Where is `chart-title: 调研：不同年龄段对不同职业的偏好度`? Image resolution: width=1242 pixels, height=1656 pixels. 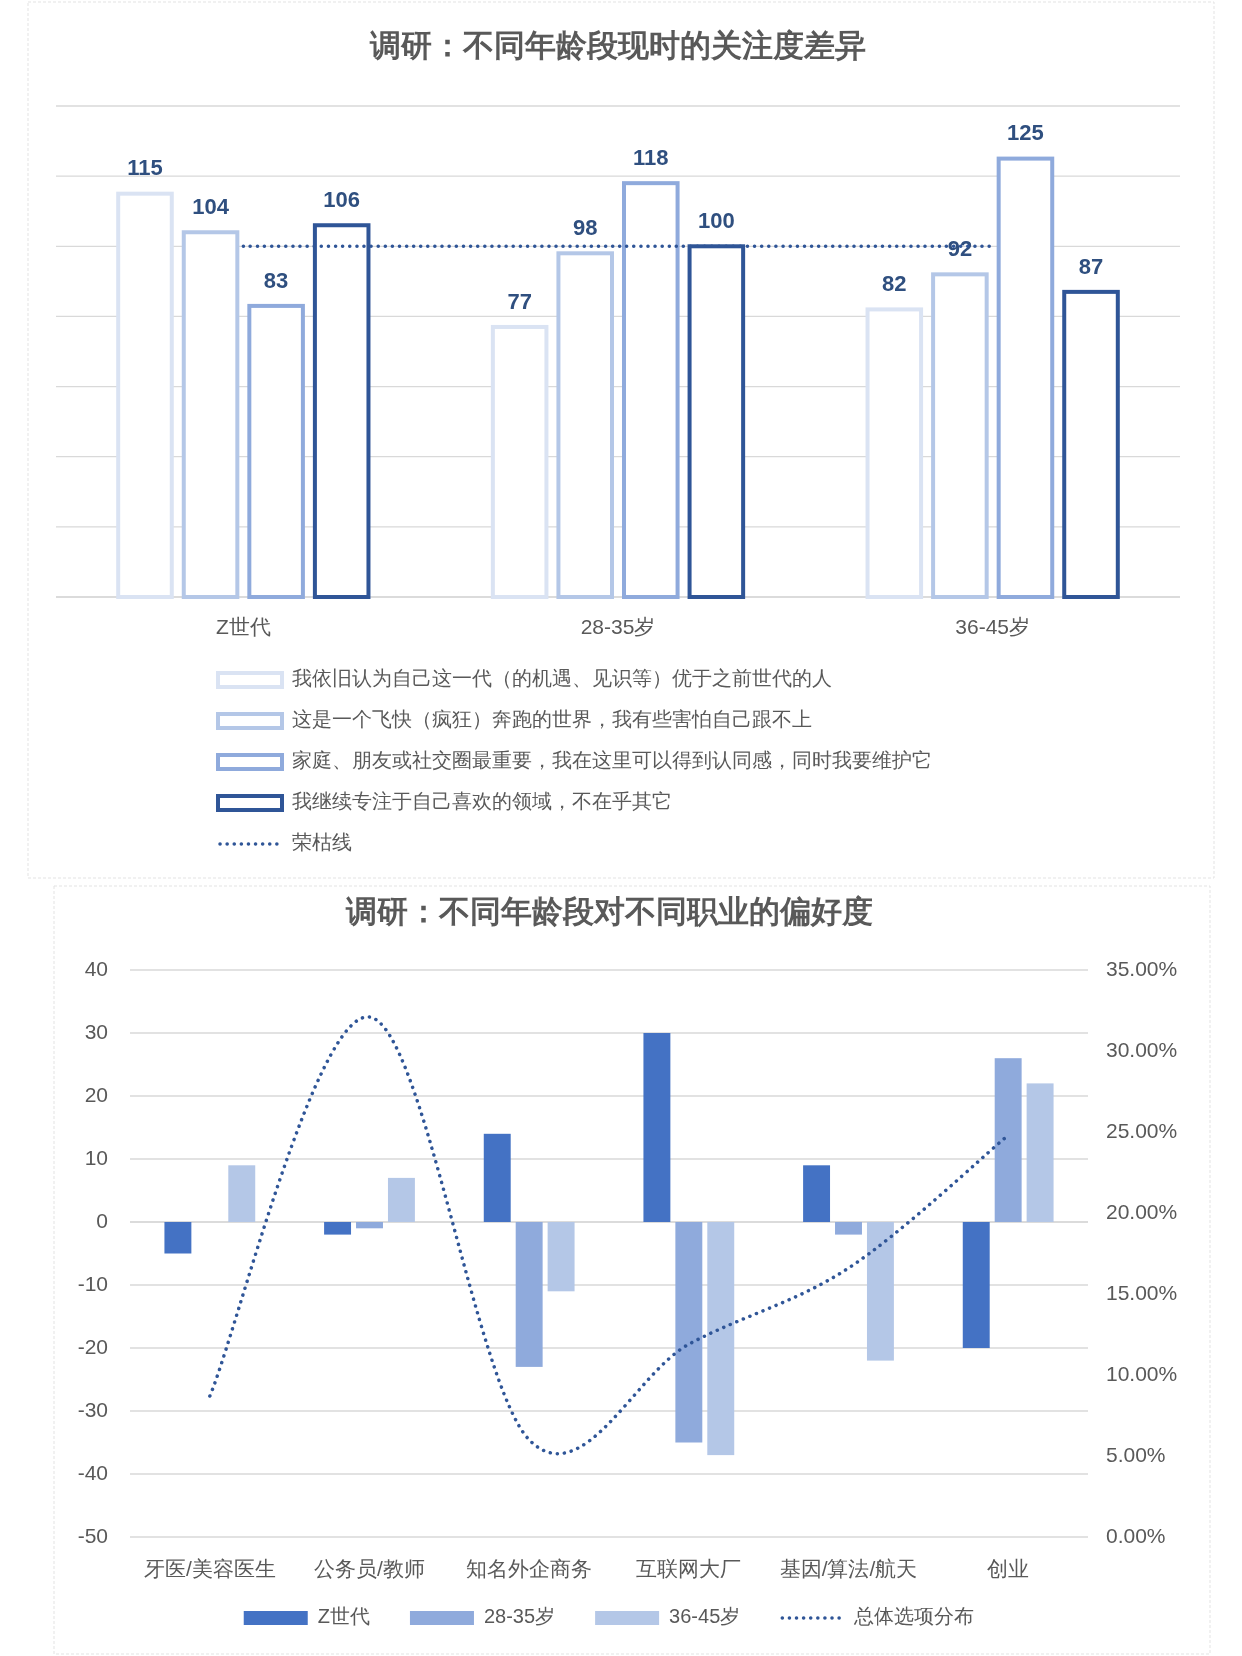 chart-title: 调研：不同年龄段对不同职业的偏好度 is located at coordinates (608, 912).